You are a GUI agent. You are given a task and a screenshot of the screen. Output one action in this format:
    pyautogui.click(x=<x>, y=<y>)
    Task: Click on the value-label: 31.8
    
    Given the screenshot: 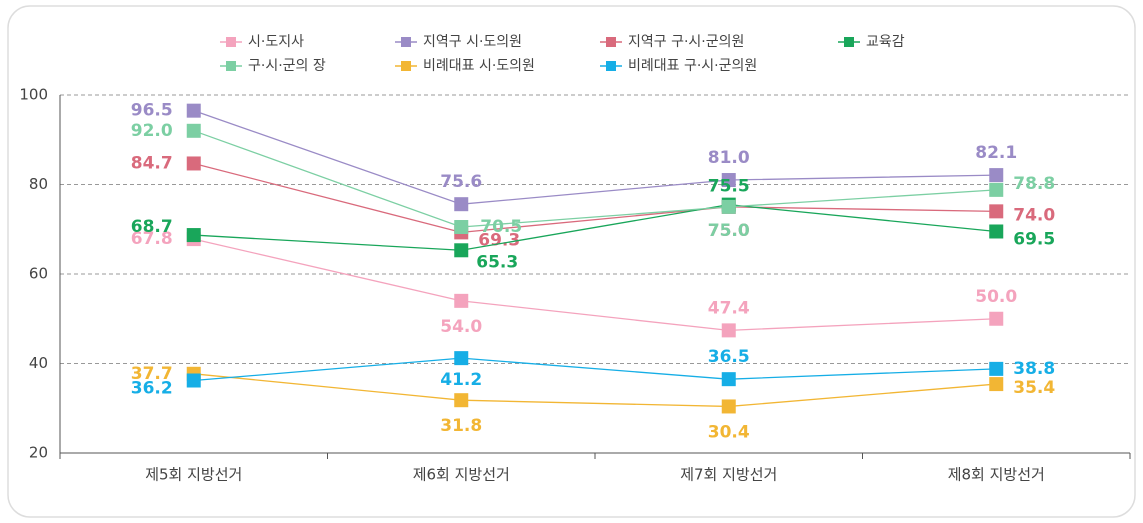 What is the action you would take?
    pyautogui.click(x=461, y=426)
    